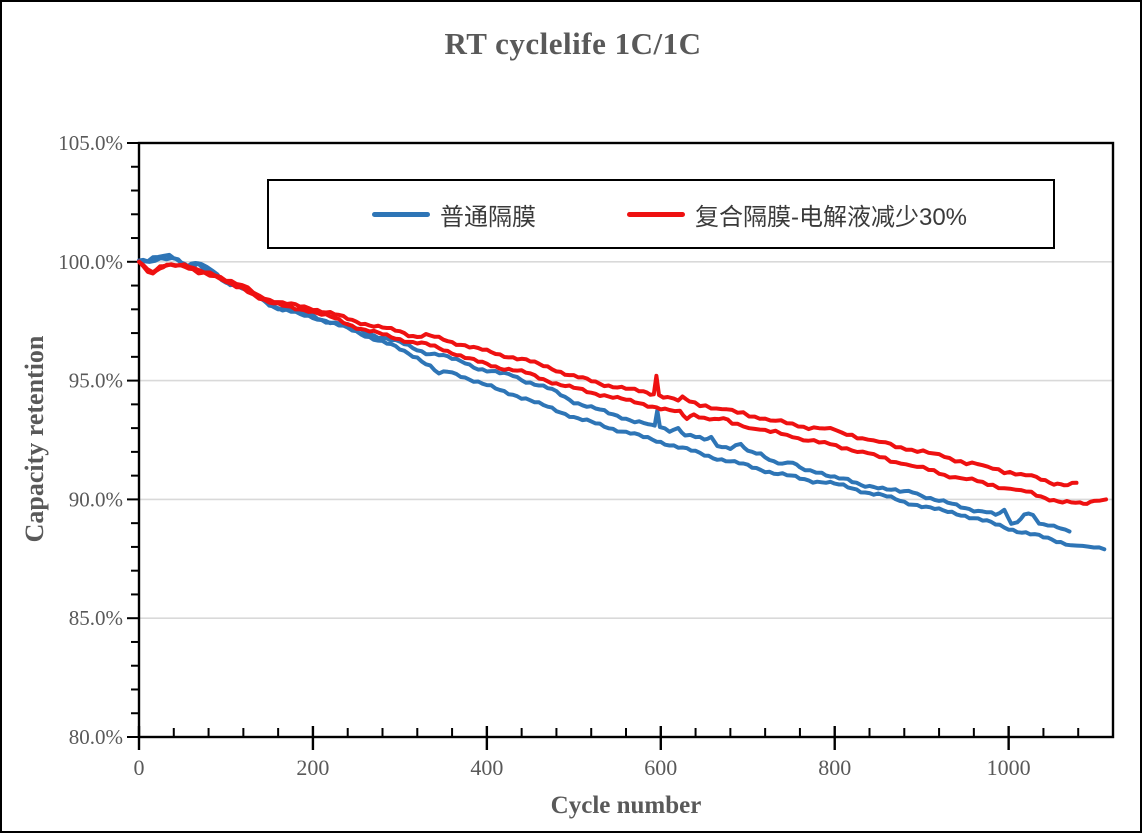 This screenshot has height=833, width=1142. What do you see at coordinates (90, 143) in the screenshot?
I see `y-tick-label: 105.0%` at bounding box center [90, 143].